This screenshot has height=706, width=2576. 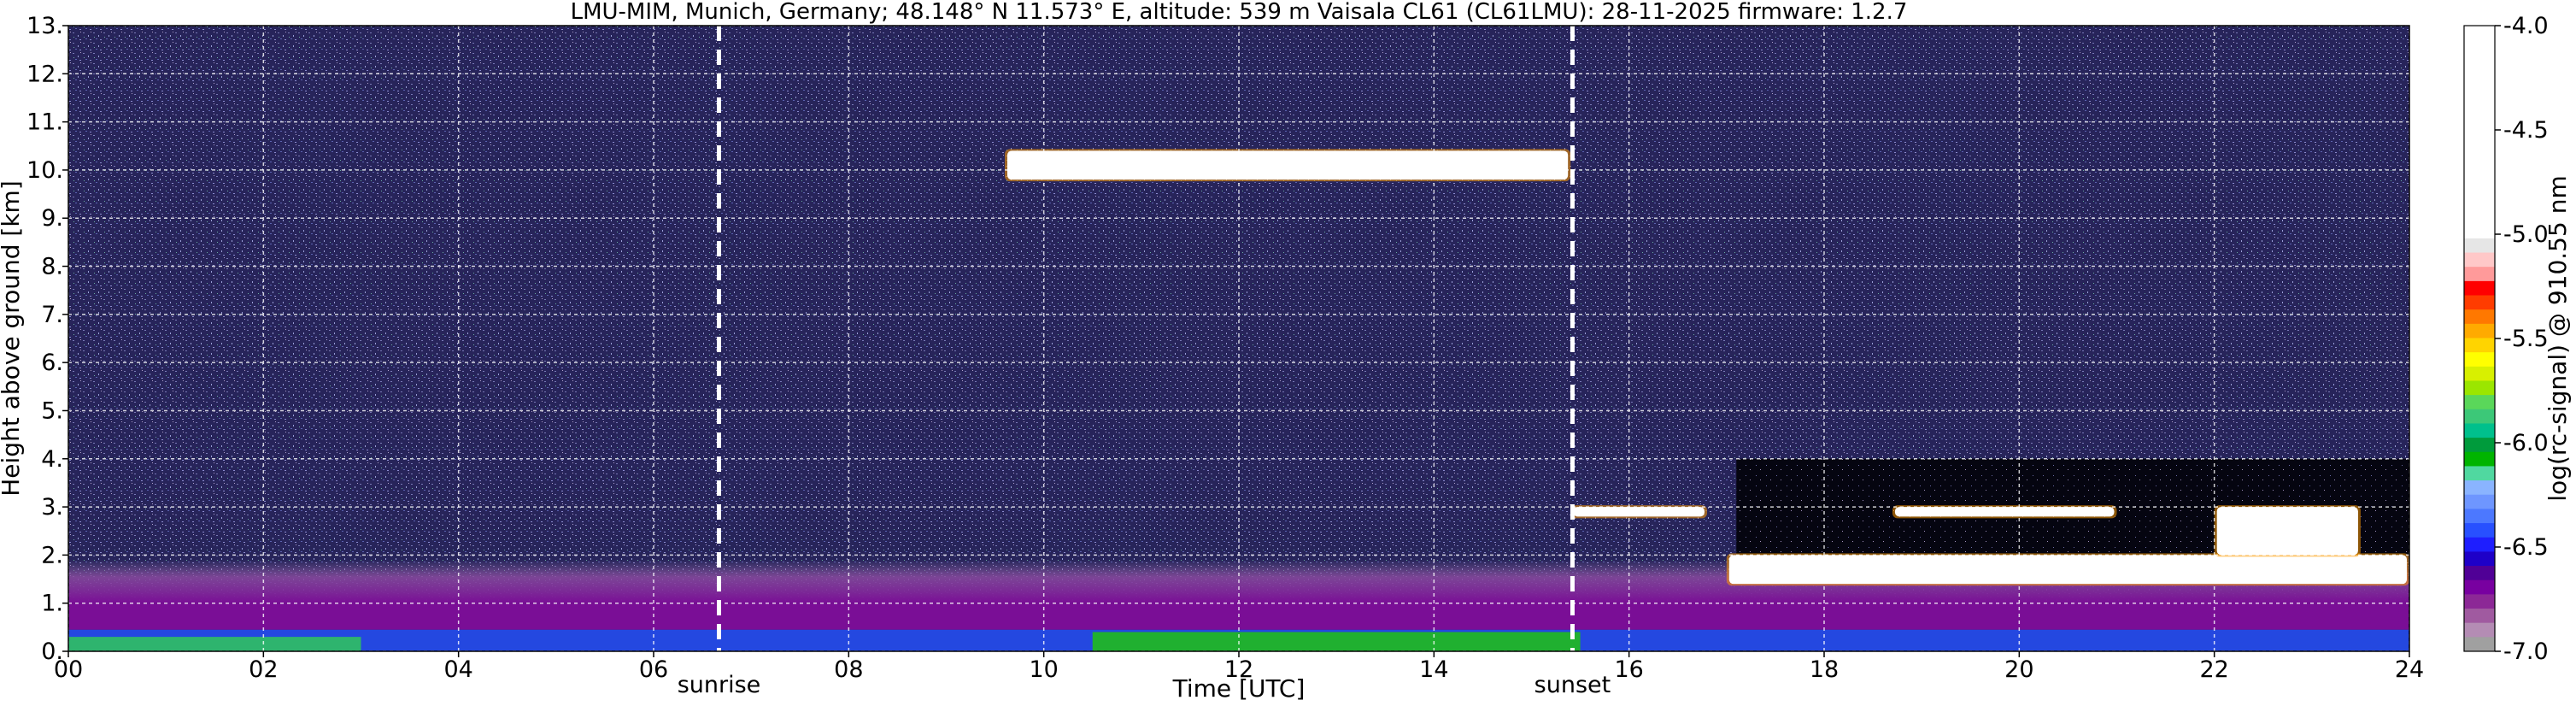 I want to click on cloud-cirrus, so click(x=1288, y=165).